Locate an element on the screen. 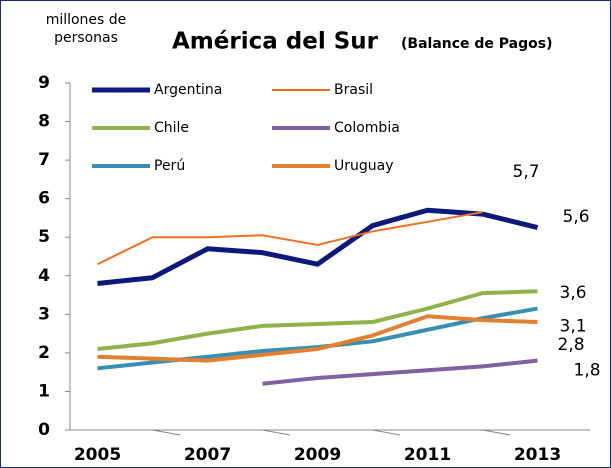  x-tick-label: 2007 is located at coordinates (207, 455).